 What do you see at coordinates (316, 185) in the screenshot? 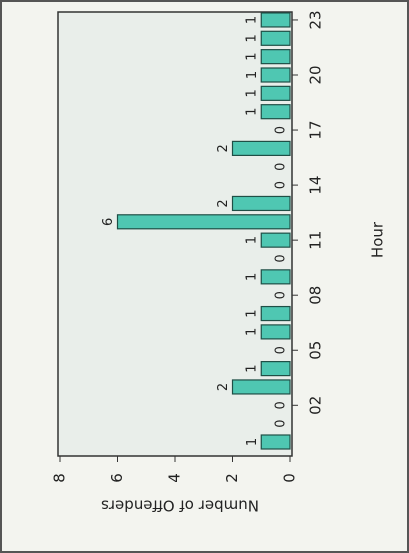
I see `x-tick-label: 14` at bounding box center [316, 185].